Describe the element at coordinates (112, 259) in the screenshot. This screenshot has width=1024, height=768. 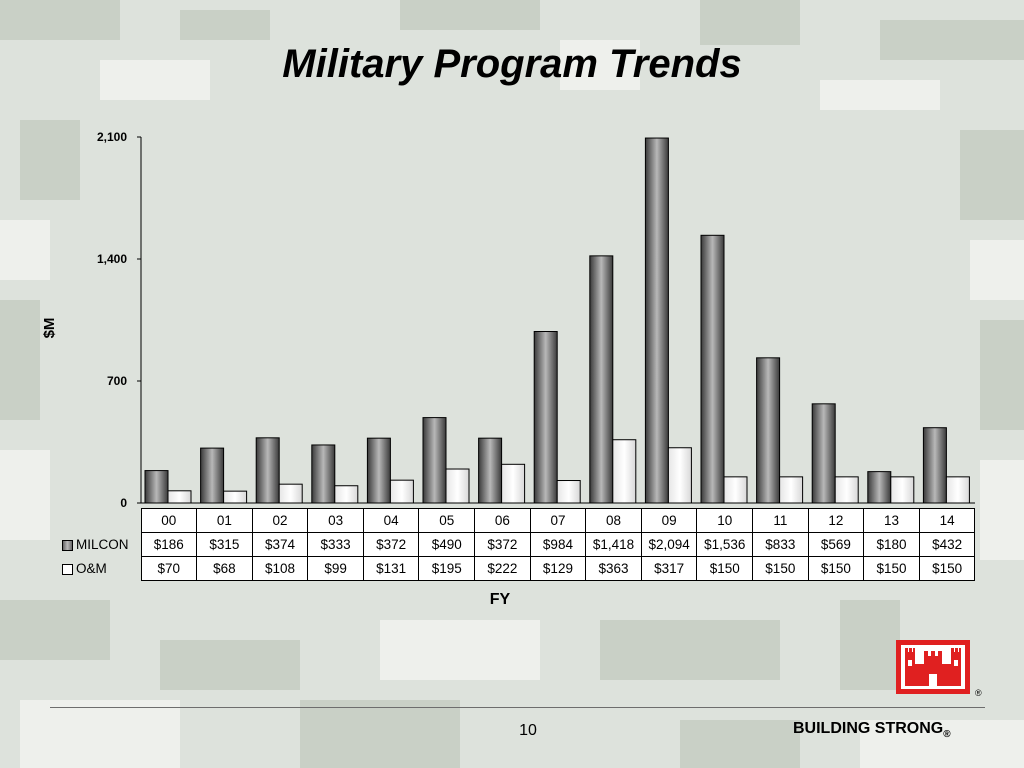
I see `y-tick-label: 1,400` at that location.